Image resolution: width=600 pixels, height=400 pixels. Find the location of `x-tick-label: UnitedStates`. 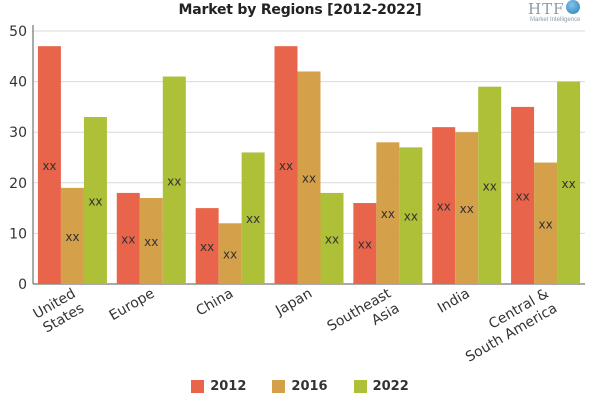

x-tick-label: UnitedStates is located at coordinates (59, 312).